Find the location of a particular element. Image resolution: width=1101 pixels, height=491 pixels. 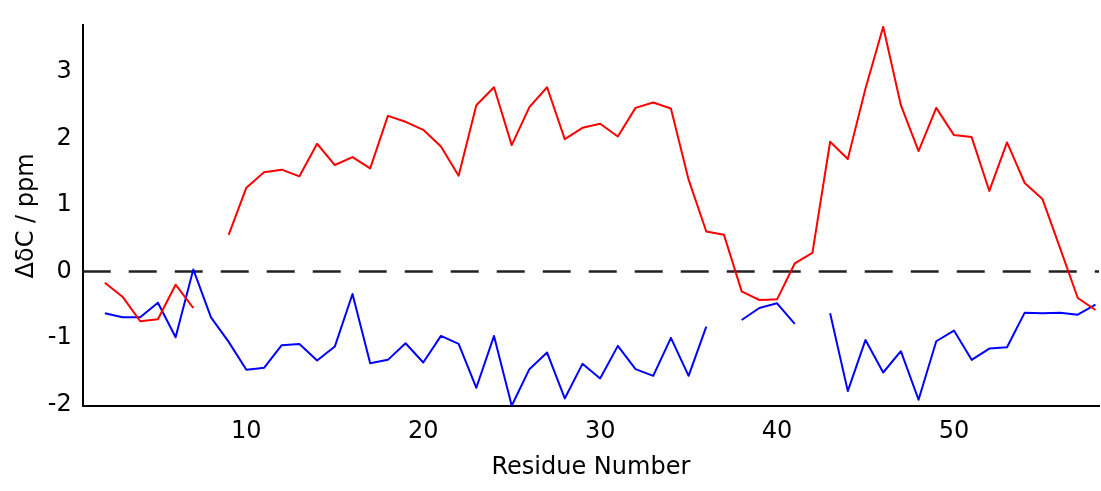

x-tick-label: 20 is located at coordinates (423, 430).